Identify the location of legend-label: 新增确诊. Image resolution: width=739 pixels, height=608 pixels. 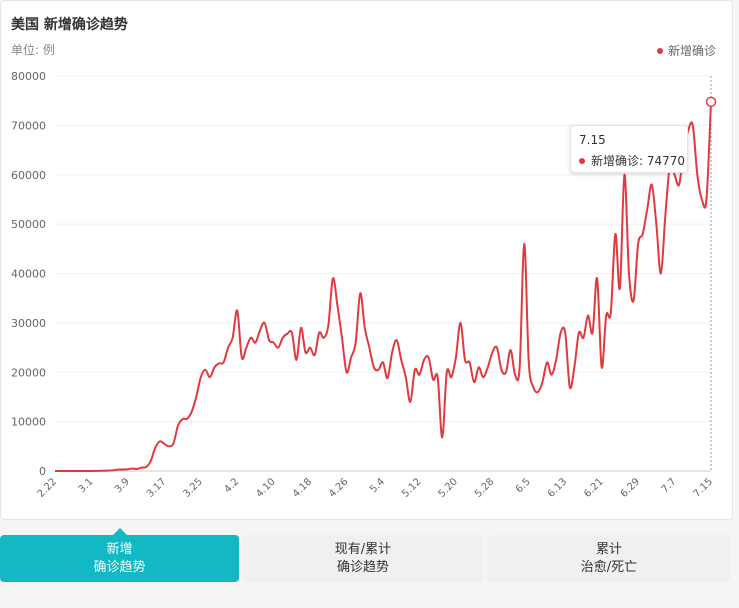
(691, 51).